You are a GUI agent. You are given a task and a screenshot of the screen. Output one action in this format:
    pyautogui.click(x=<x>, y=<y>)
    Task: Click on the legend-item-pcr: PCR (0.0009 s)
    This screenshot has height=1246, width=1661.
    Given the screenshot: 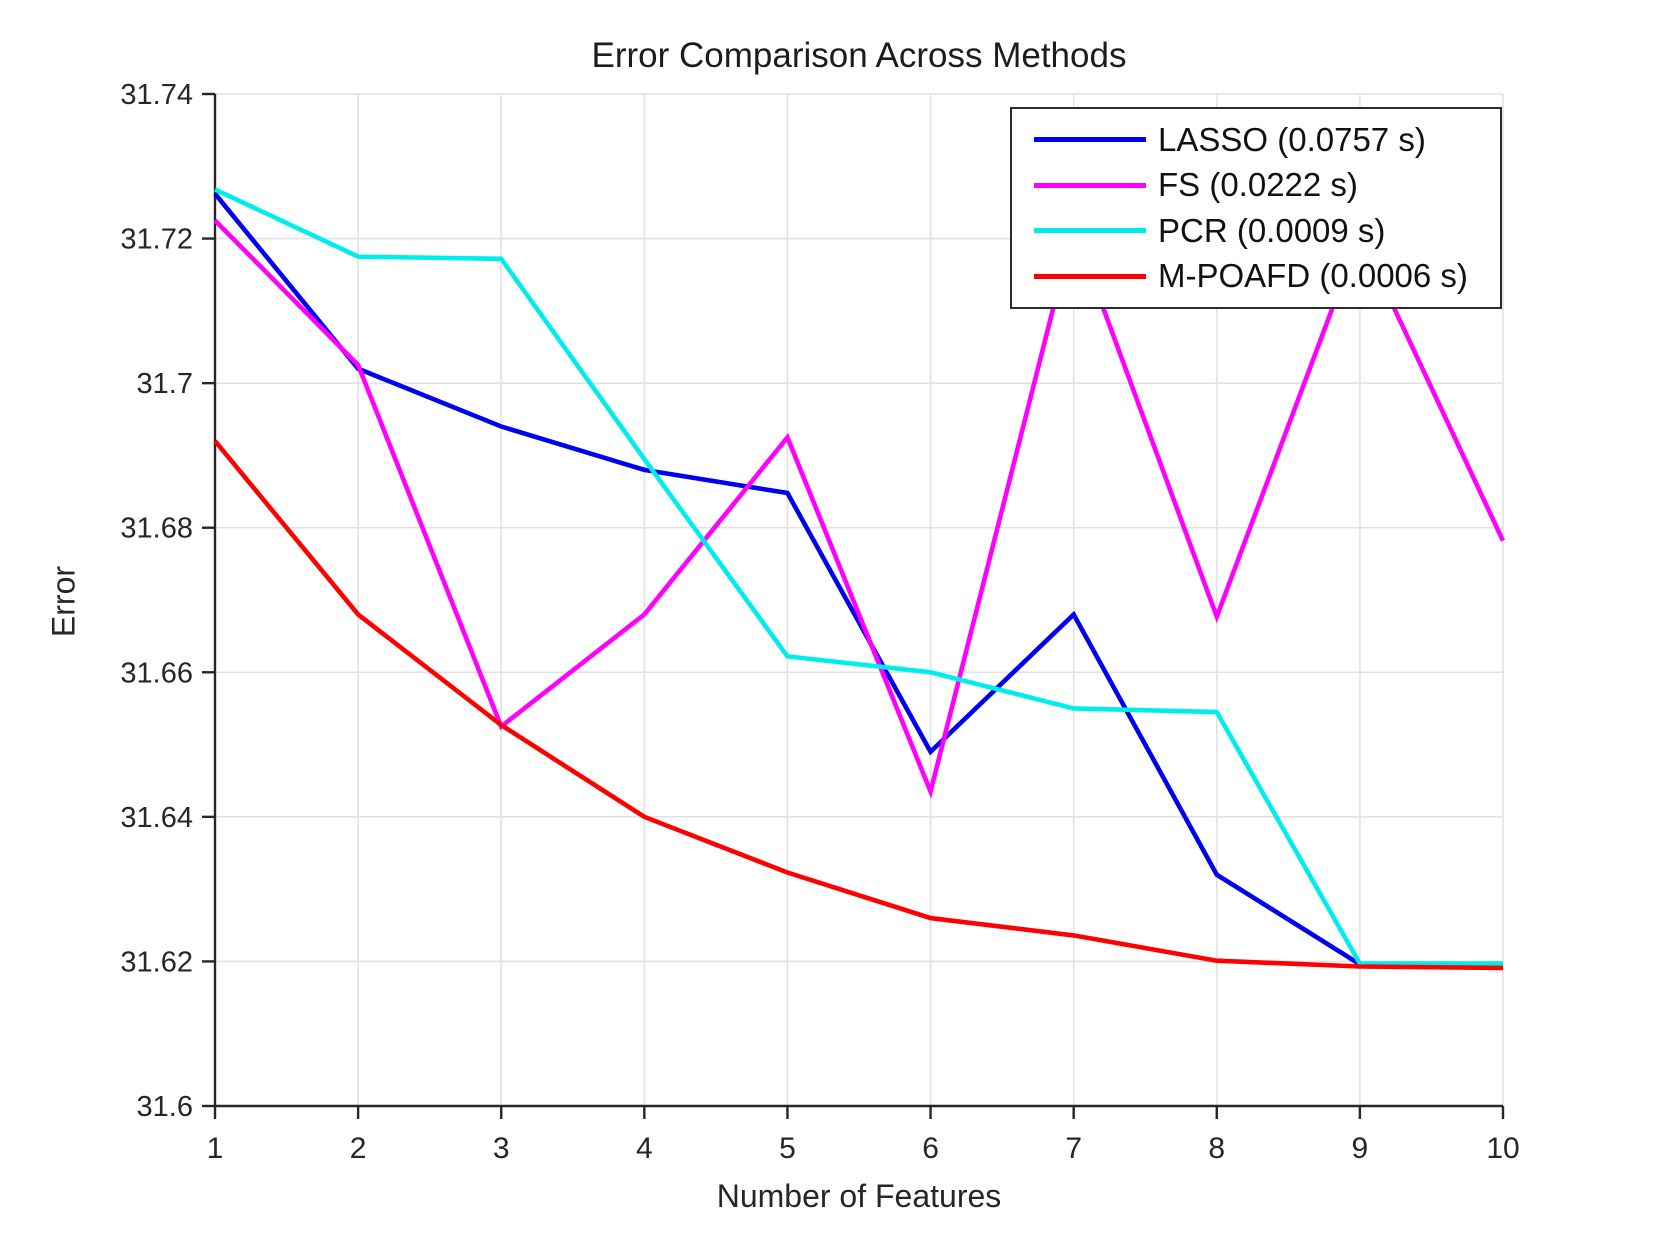 What is the action you would take?
    pyautogui.click(x=1256, y=231)
    